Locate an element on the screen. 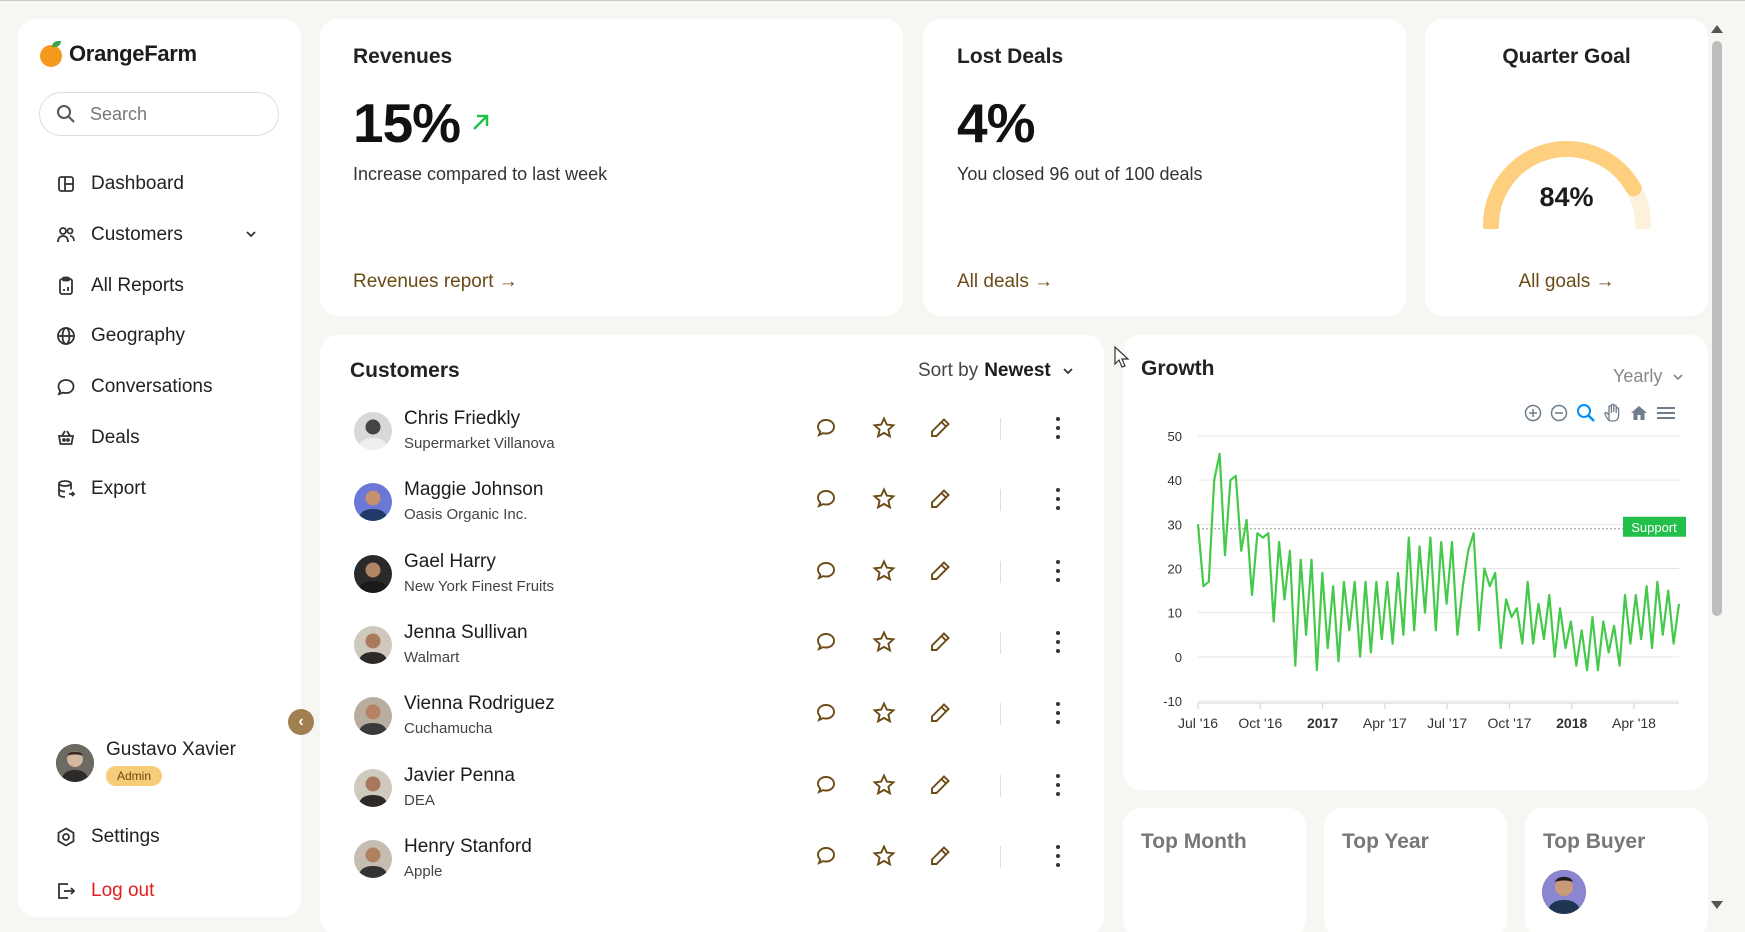  customer-company: Apple is located at coordinates (423, 871).